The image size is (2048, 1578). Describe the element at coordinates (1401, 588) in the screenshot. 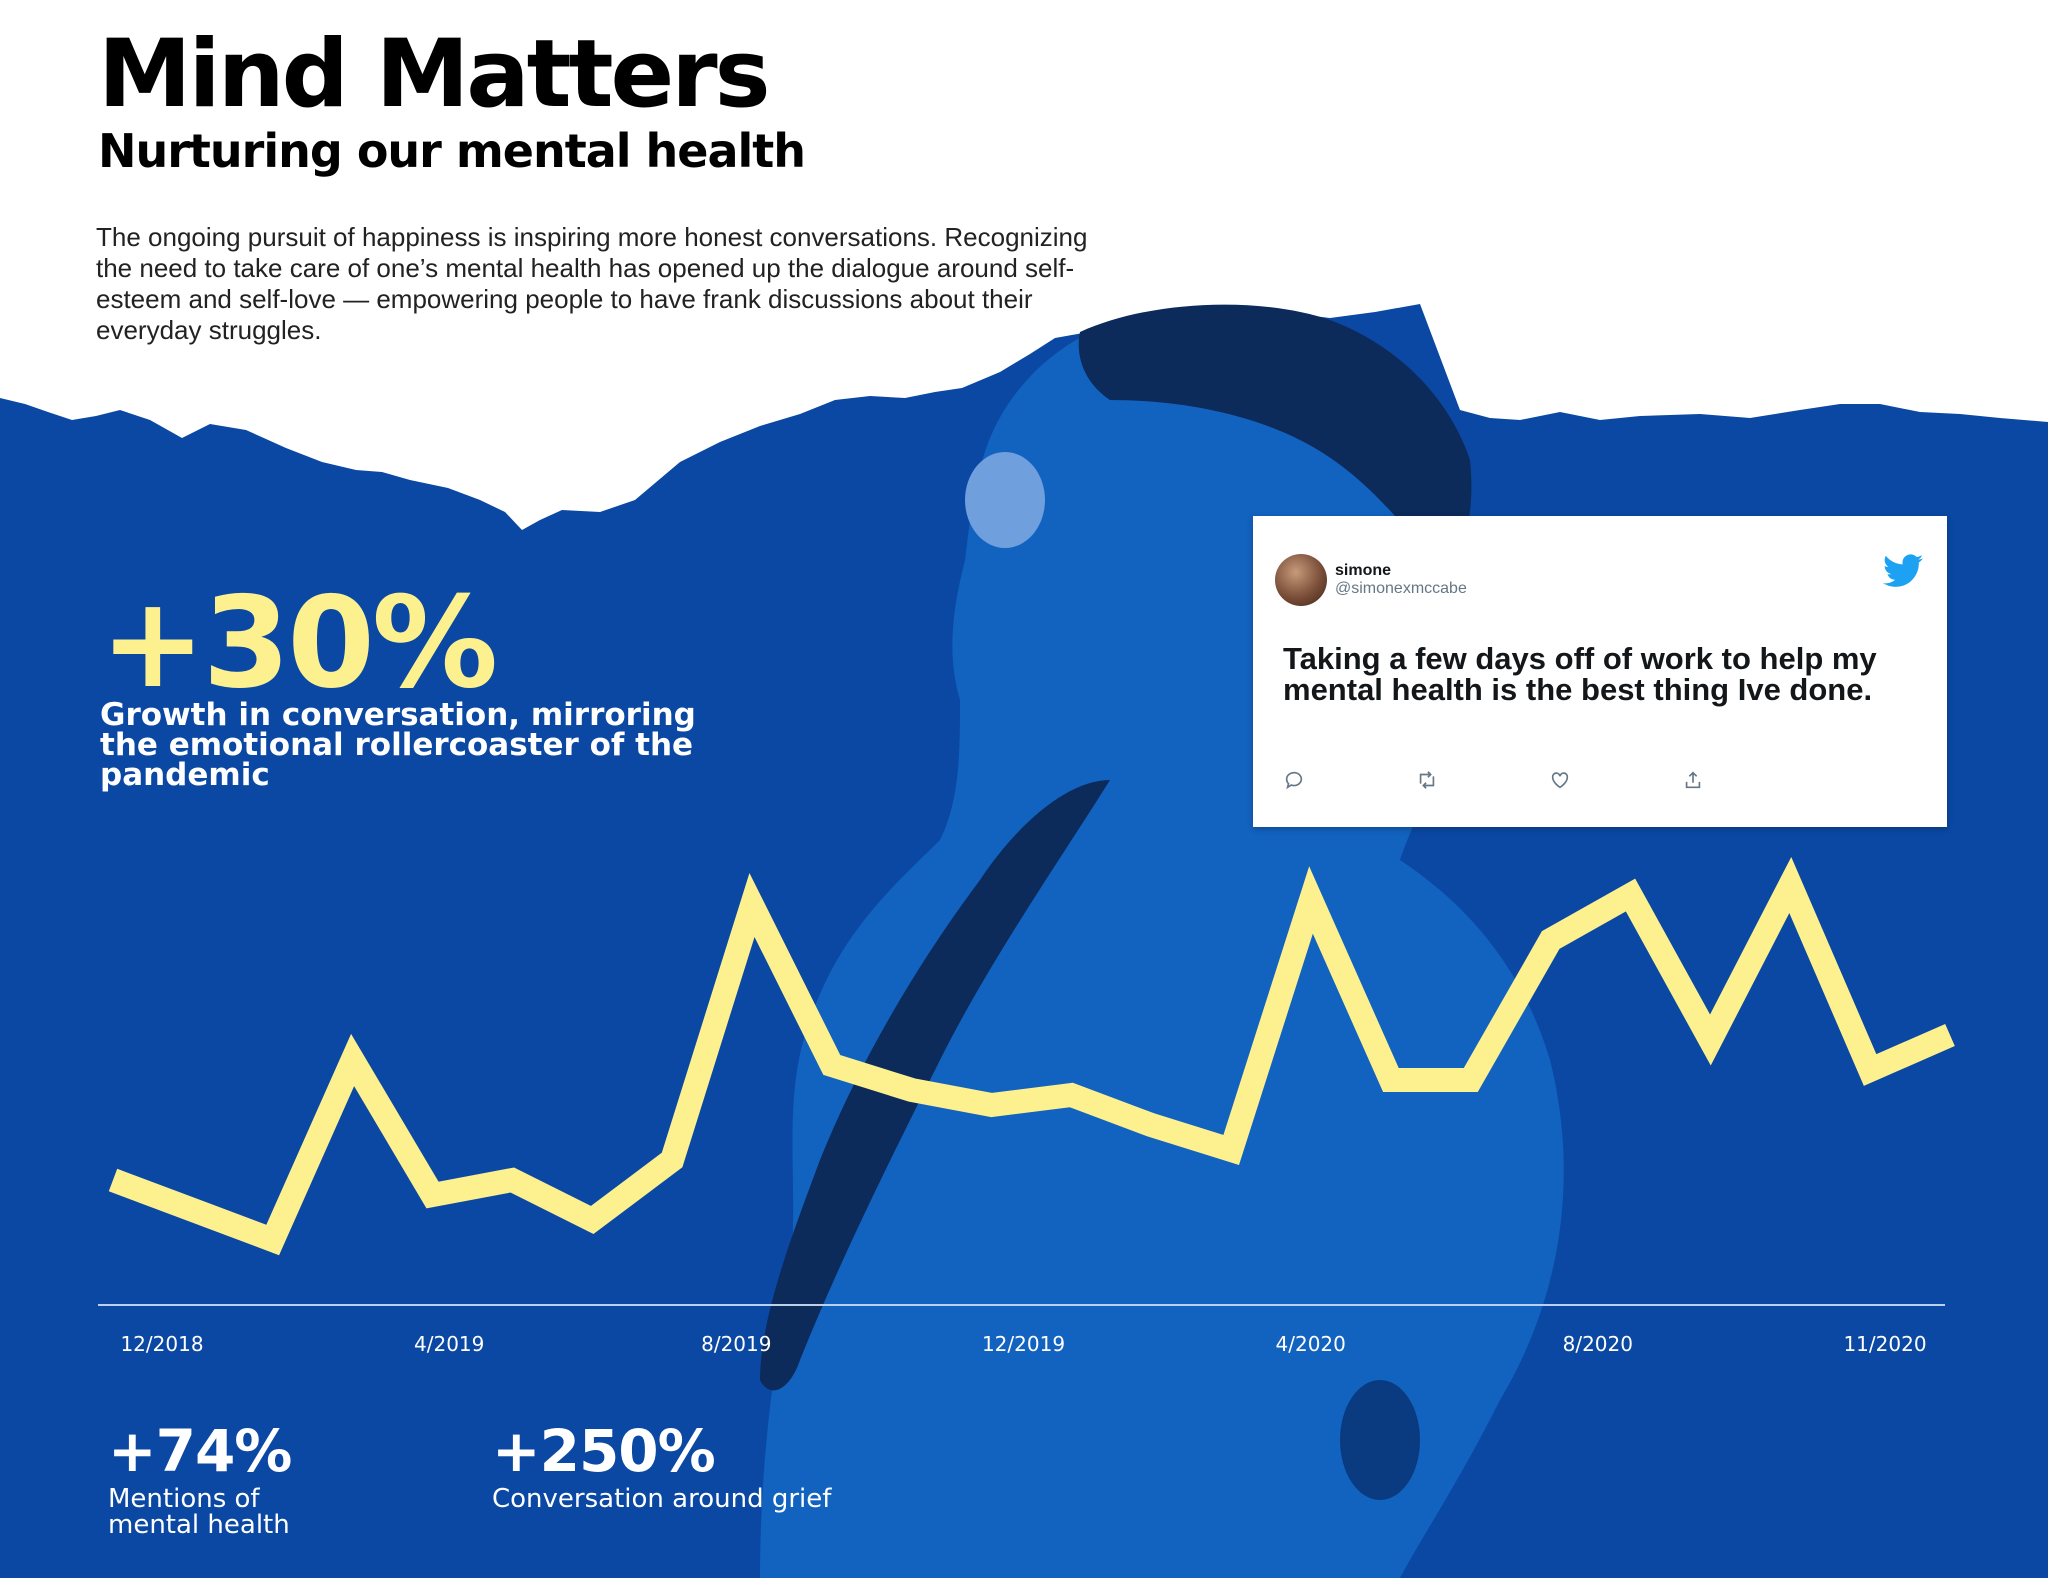

I see `tweet-author-handle: @simonexmccabe` at that location.